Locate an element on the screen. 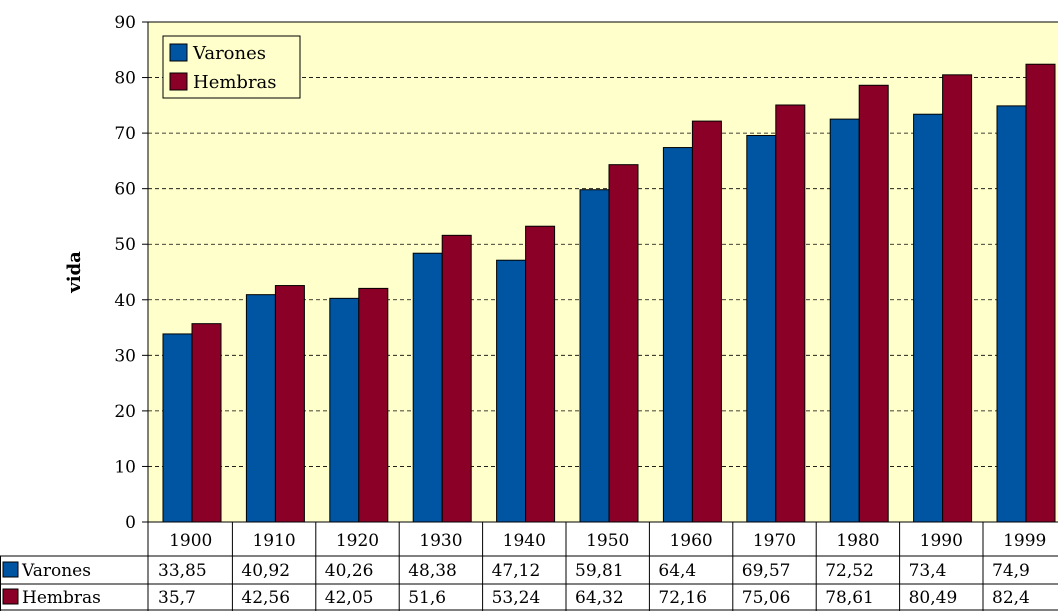  bar-hembras-1970 is located at coordinates (790, 313).